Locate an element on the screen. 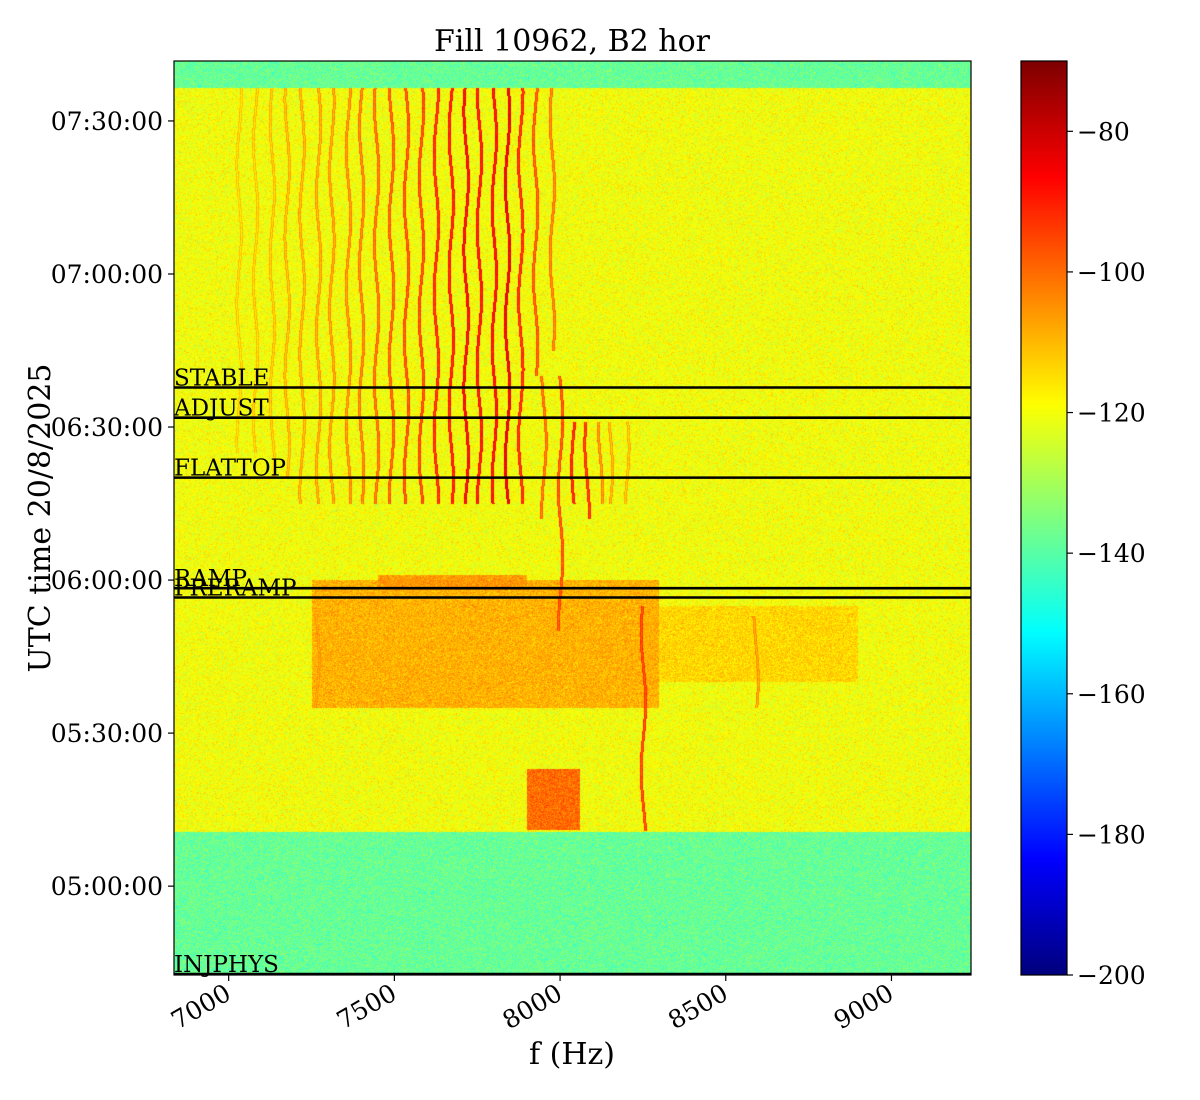 This screenshot has height=1100, width=1200. event-label: FLATTOP is located at coordinates (230, 469).